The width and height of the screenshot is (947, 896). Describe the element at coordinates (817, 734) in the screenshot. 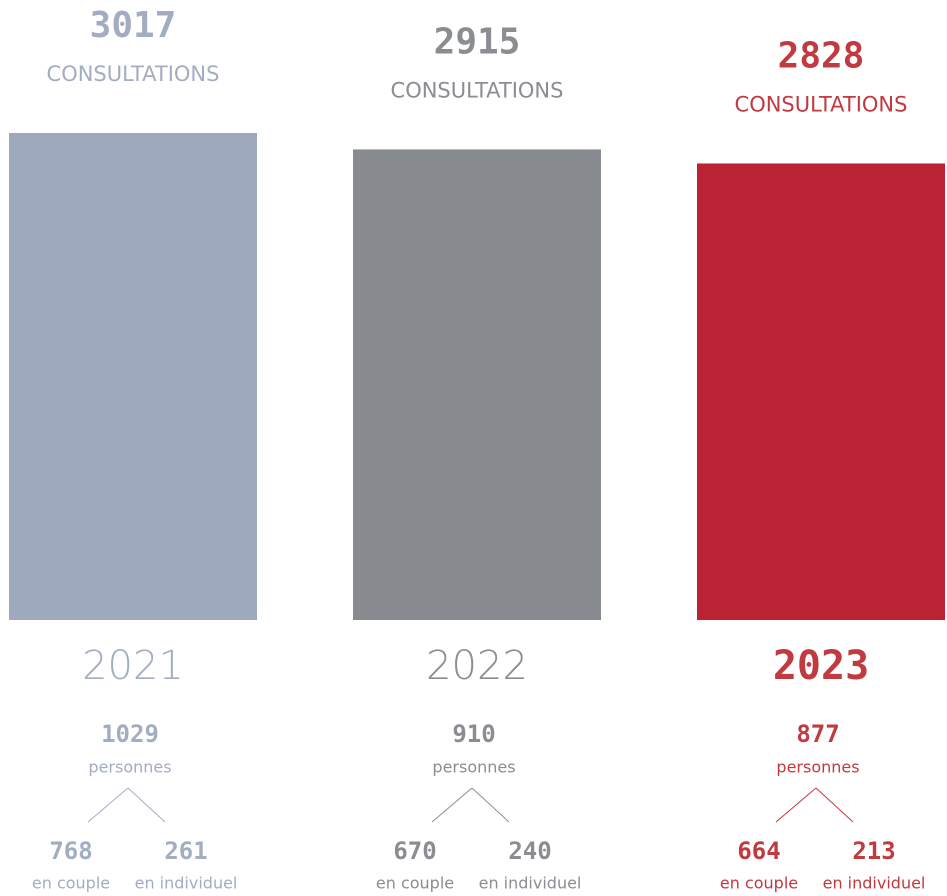

I see `total-value: 877` at that location.